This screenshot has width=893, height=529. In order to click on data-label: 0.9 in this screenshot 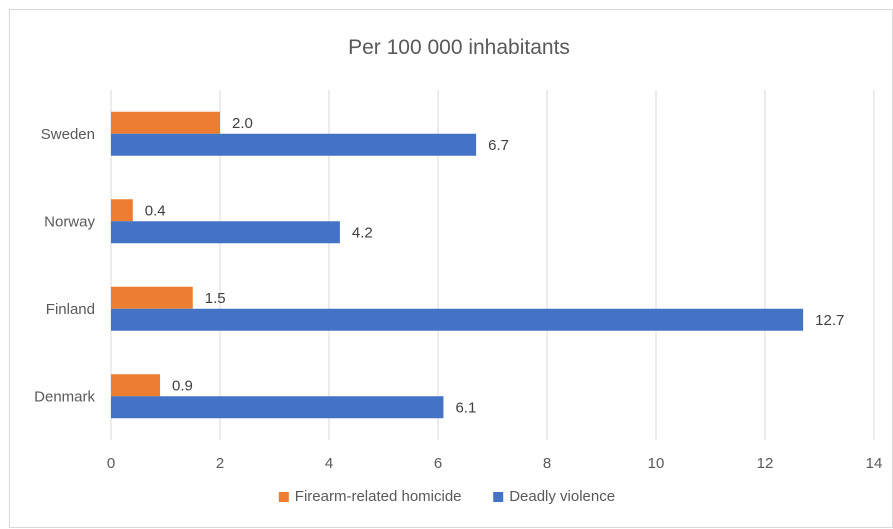, I will do `click(182, 385)`.